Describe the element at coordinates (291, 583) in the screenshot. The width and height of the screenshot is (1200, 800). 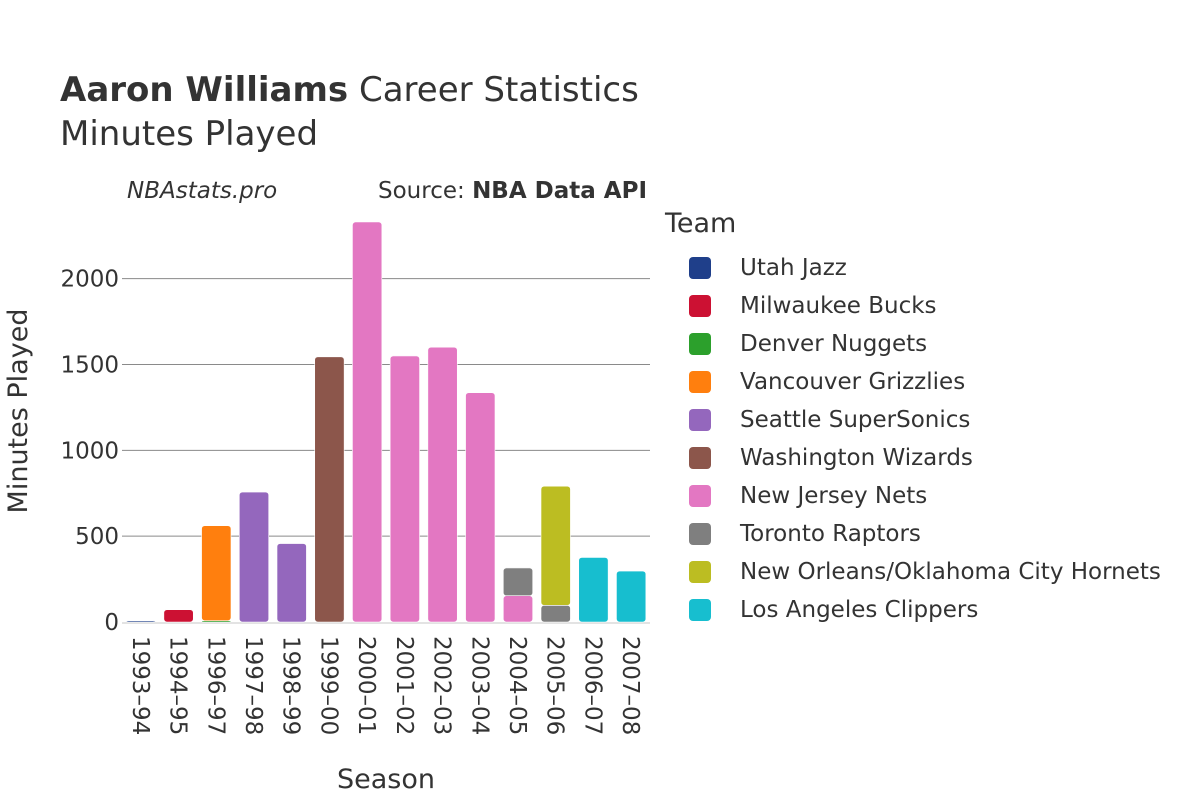
I see `bar-seattle-supersonics-1998–99` at that location.